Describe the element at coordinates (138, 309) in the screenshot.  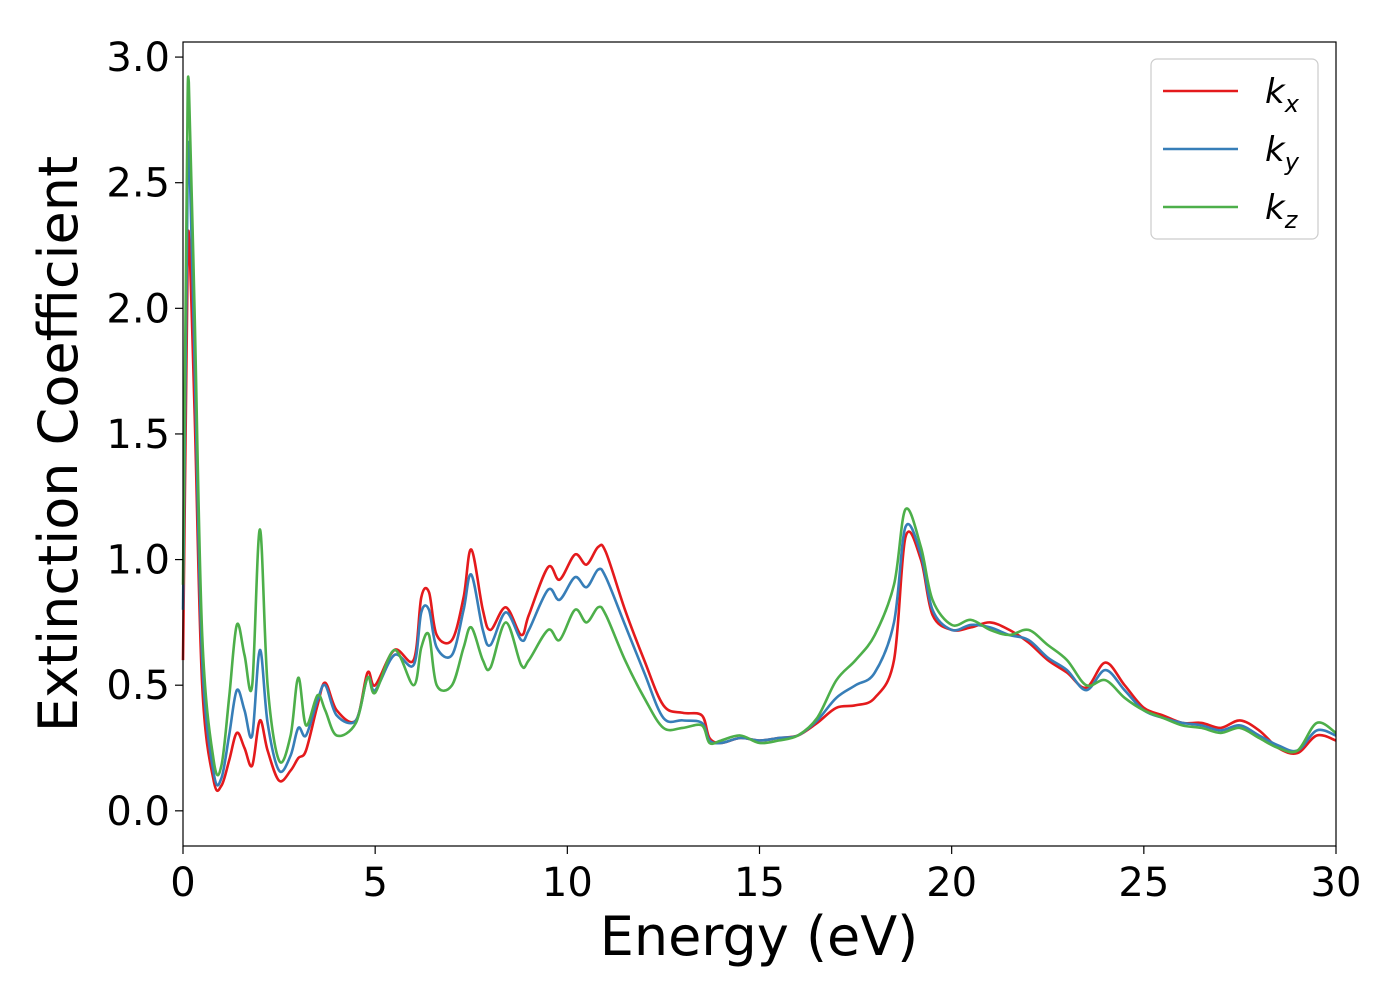
I see `y-tick-label: 2.0` at that location.